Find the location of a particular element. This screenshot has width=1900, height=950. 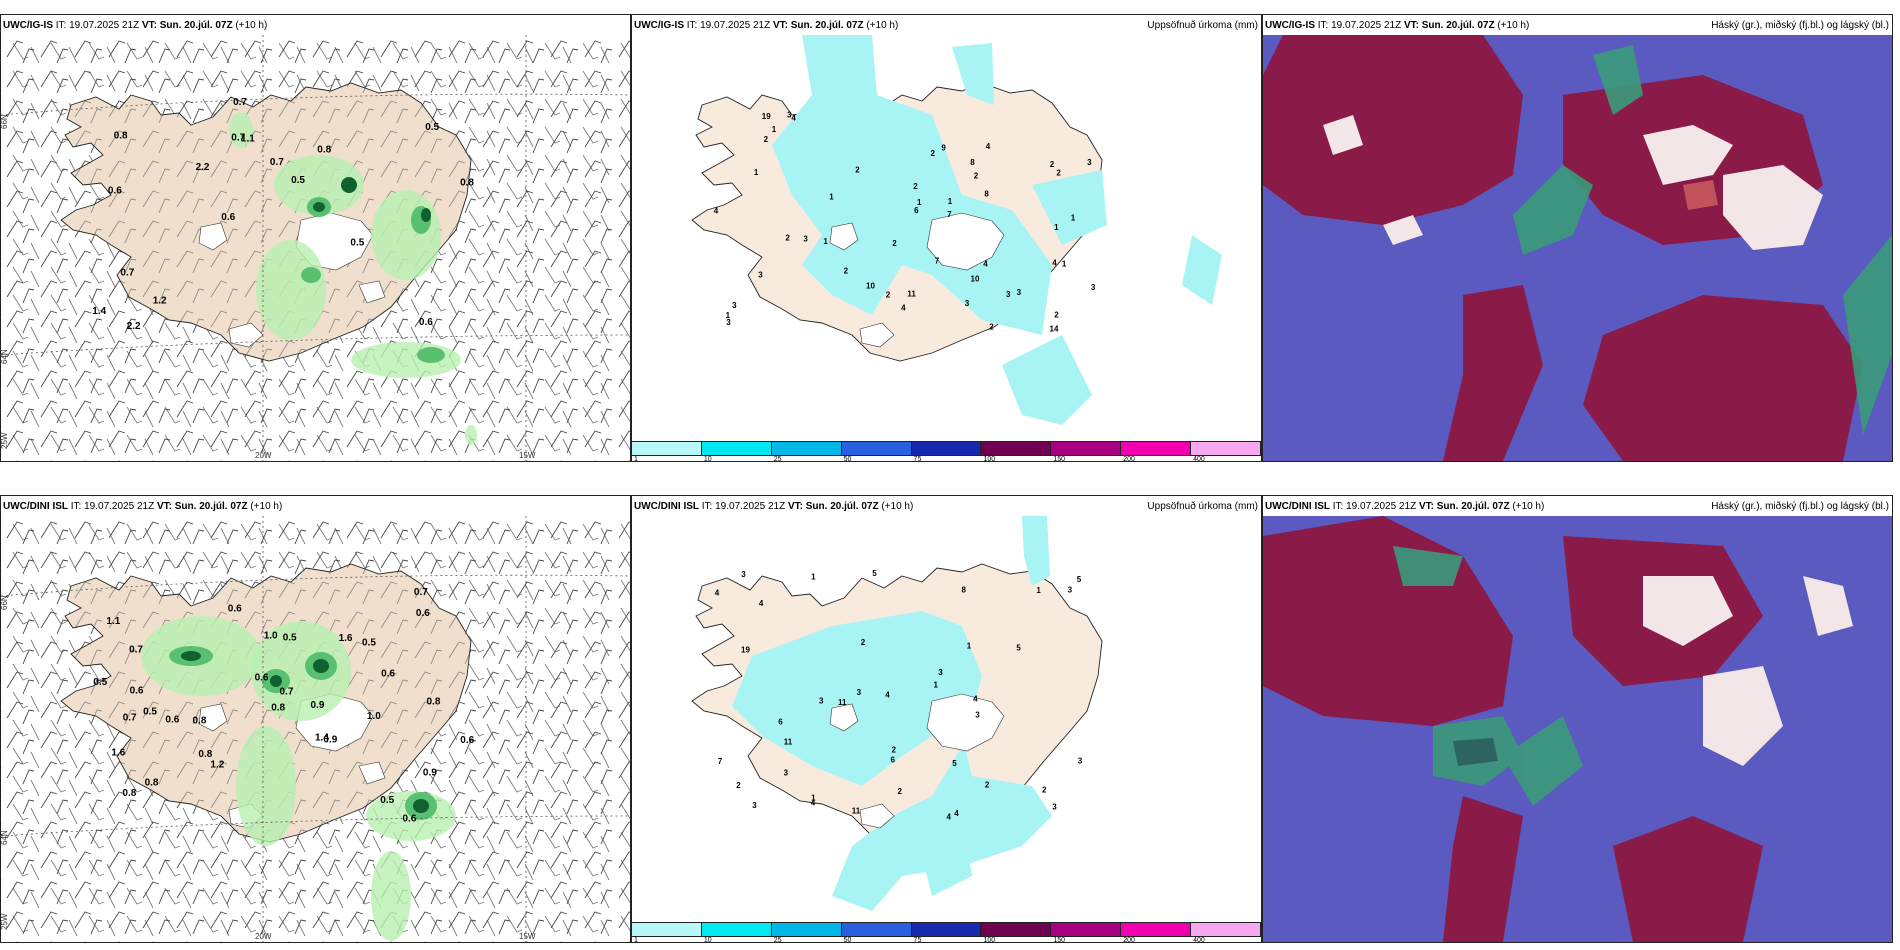

colorbar-label: 400 is located at coordinates (1199, 459).